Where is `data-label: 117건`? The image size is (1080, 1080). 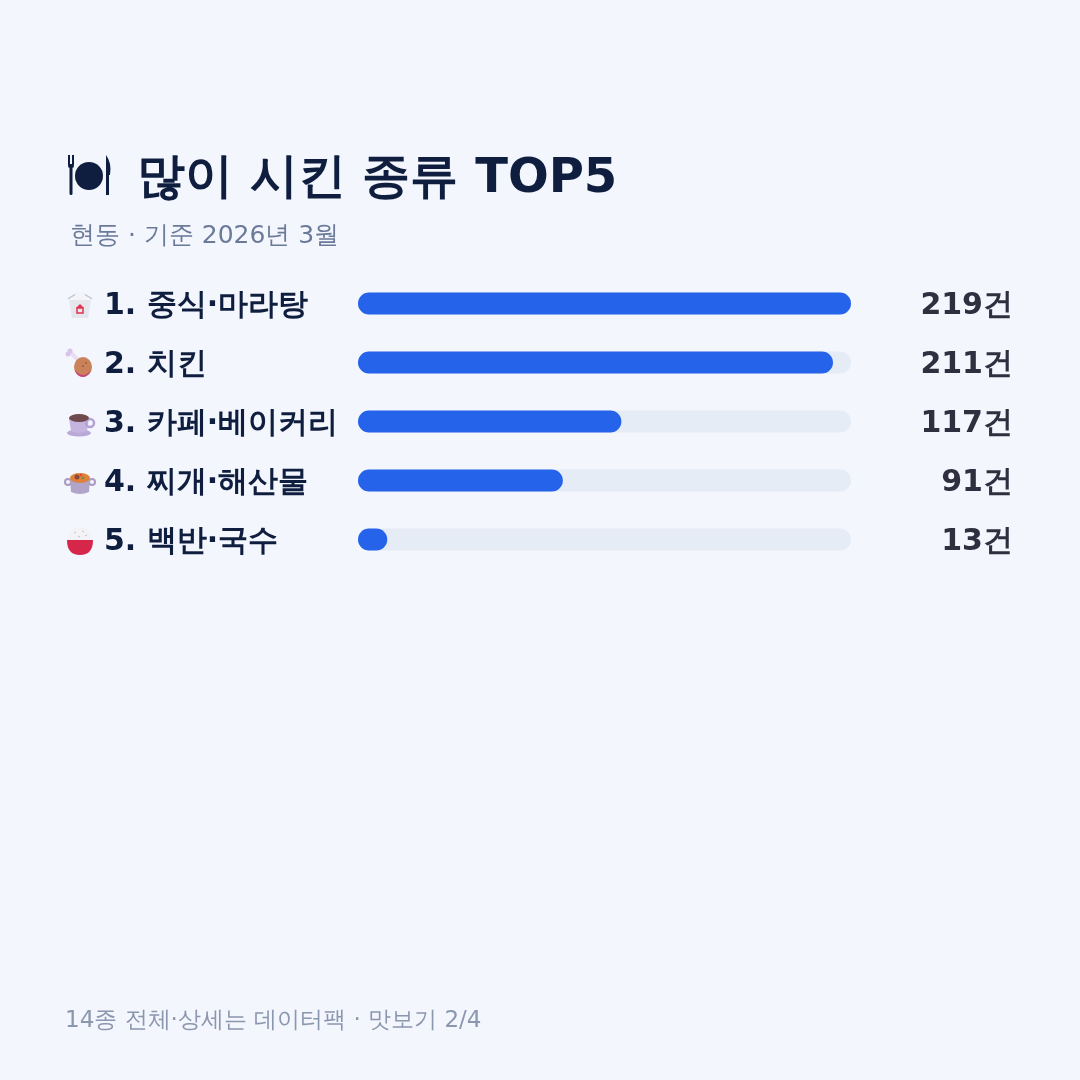
data-label: 117건 is located at coordinates (966, 421).